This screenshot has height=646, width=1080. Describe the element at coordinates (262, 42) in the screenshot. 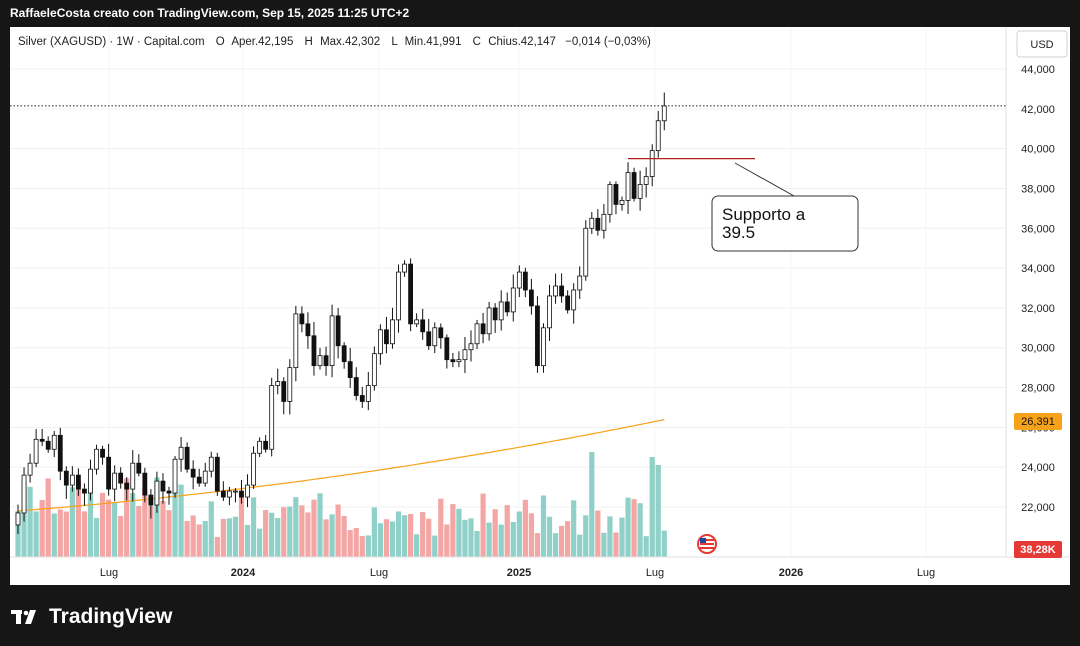

I see `legend-open-value: Aper.42,195` at that location.